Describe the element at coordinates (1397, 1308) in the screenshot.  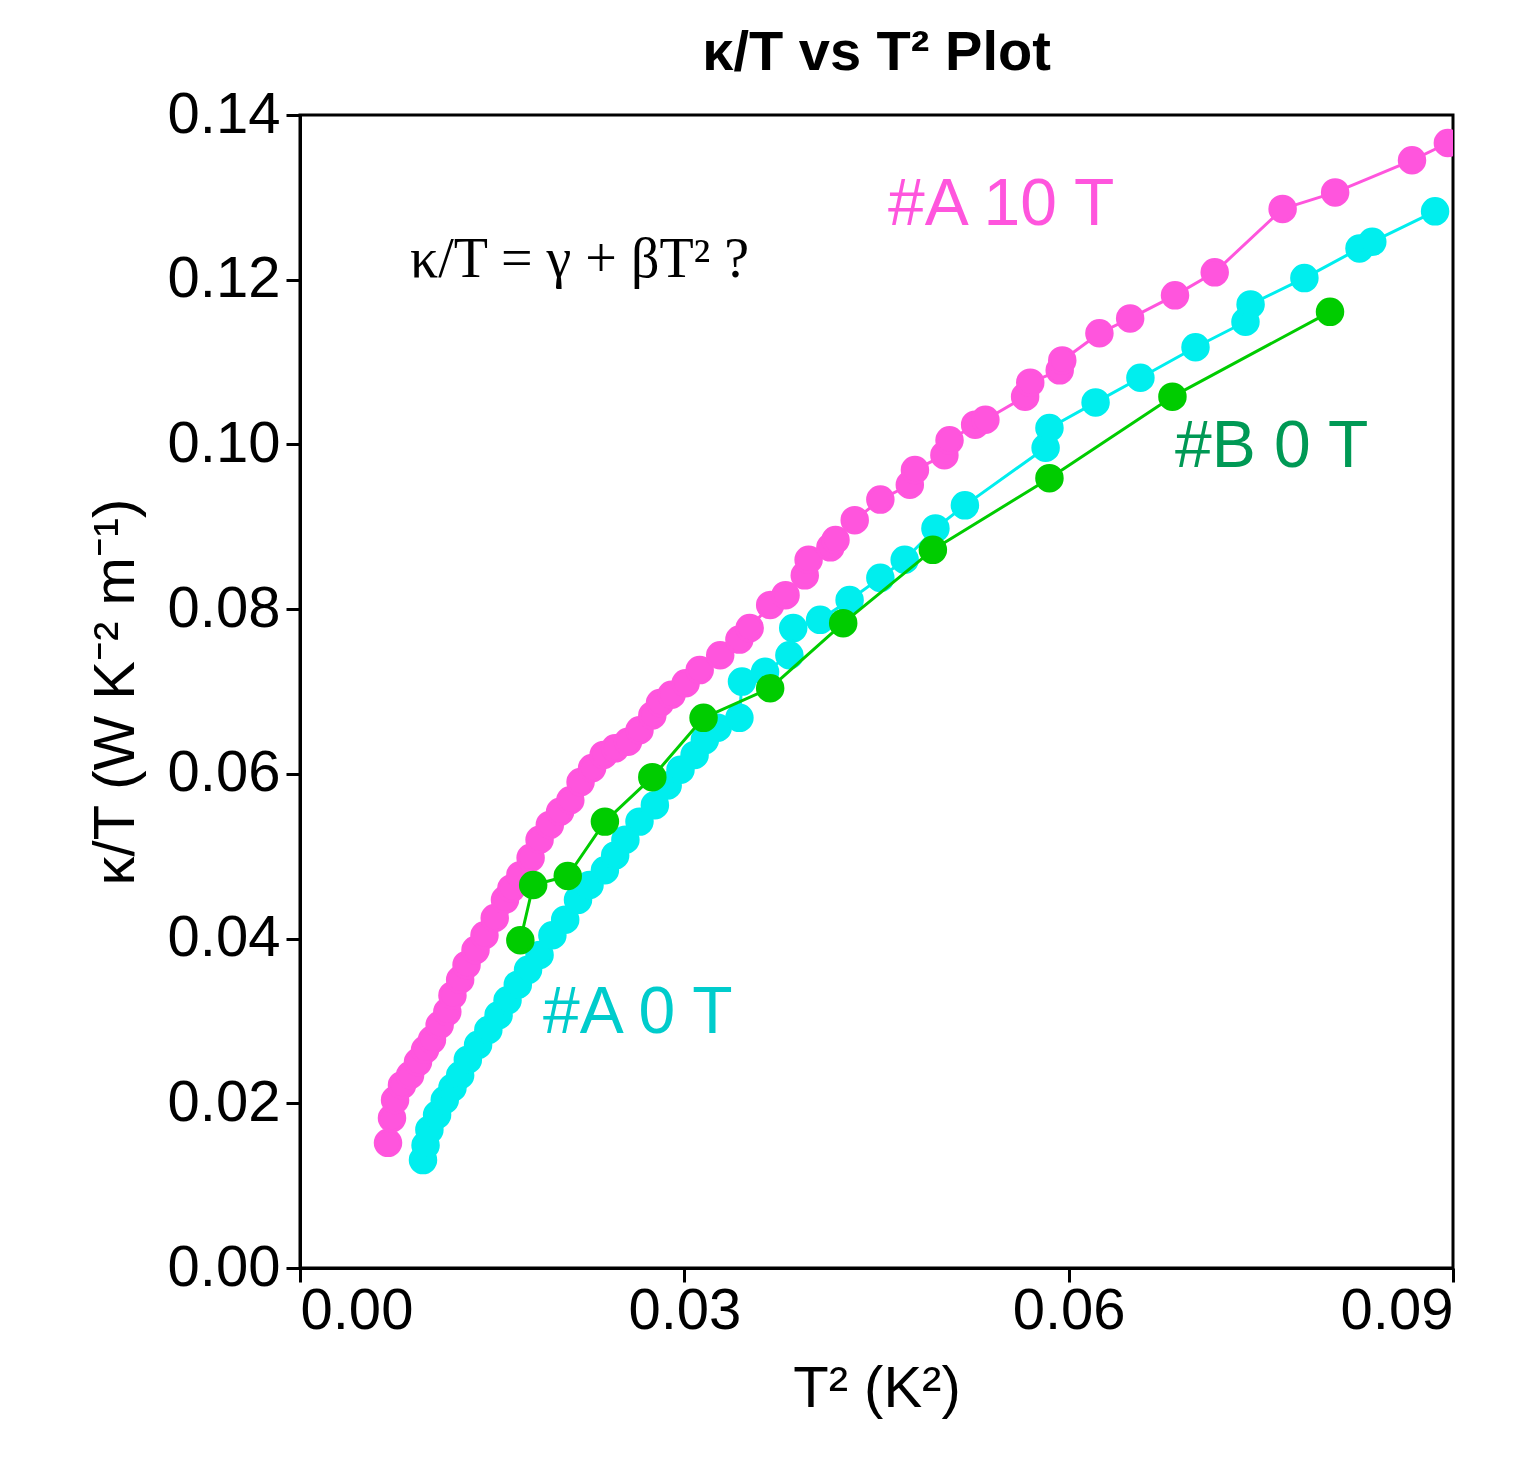
I see `x-tick-label: 0.09` at that location.